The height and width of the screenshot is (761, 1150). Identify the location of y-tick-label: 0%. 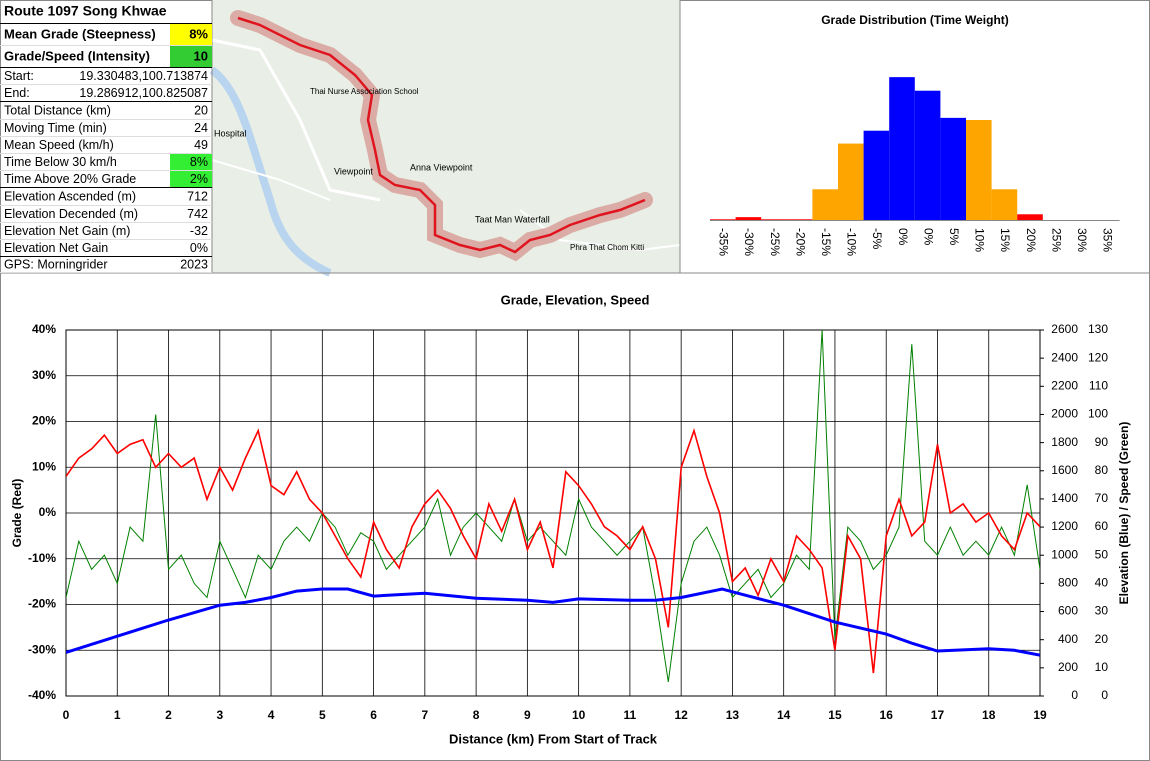
(48, 512).